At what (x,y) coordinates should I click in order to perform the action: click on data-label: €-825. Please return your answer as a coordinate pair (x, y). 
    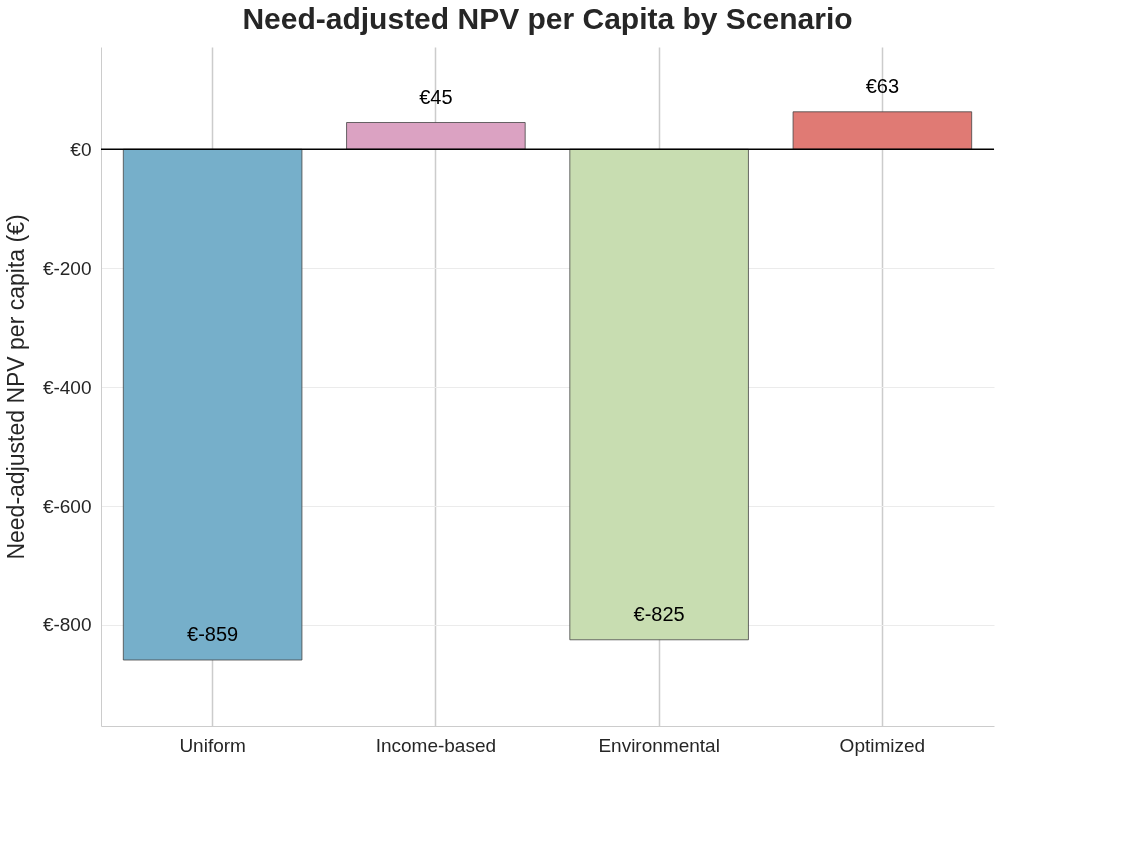
    Looking at the image, I should click on (659, 613).